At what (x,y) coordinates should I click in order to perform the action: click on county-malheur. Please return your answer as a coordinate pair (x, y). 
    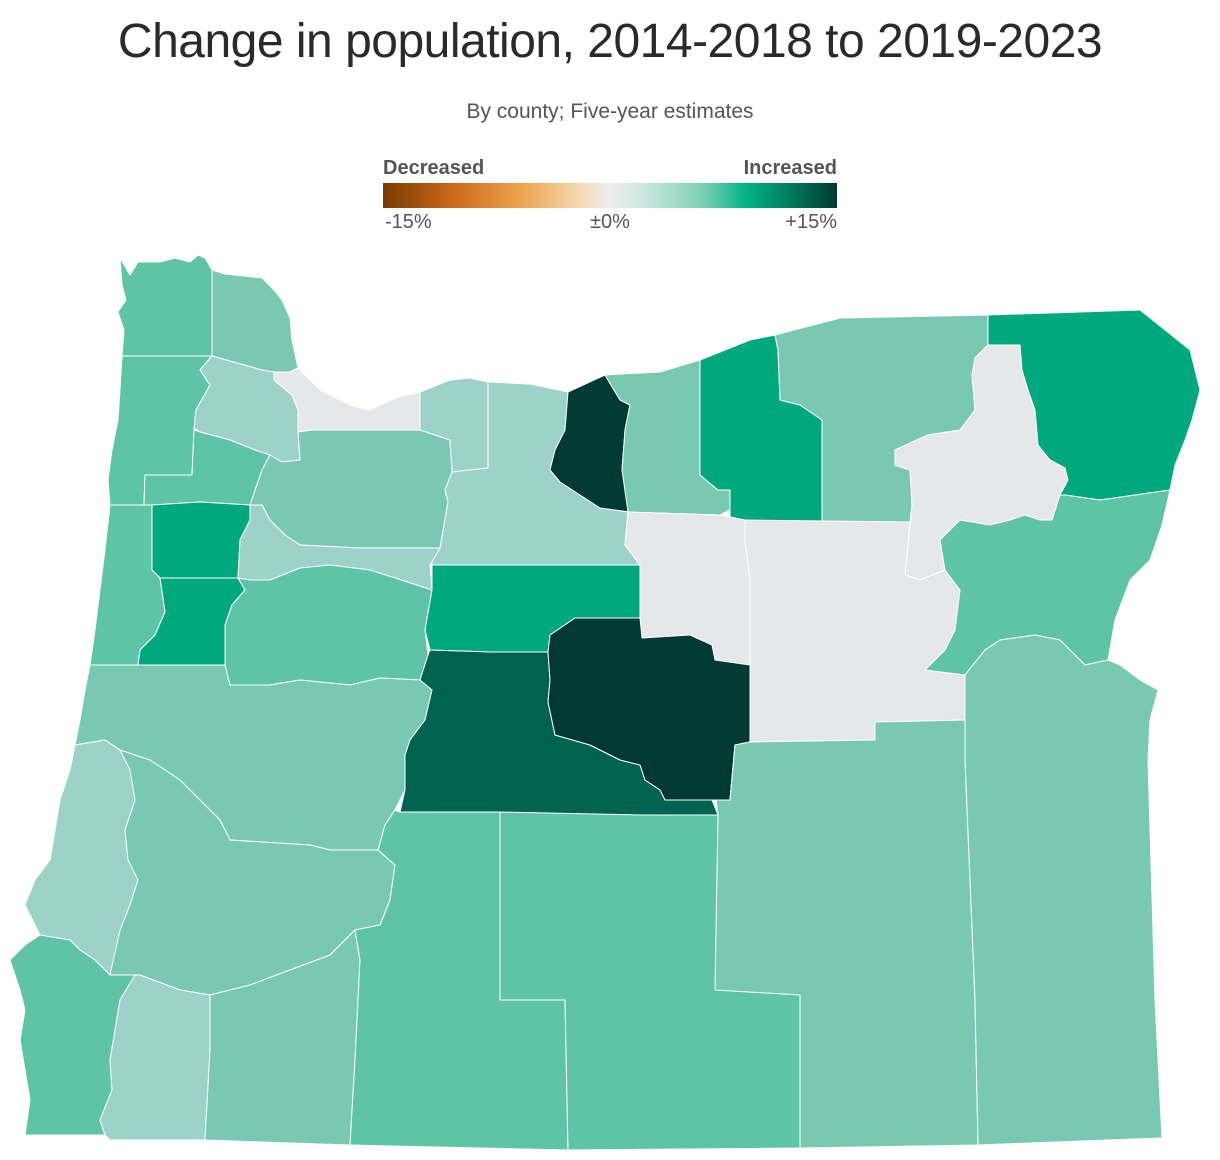
    Looking at the image, I should click on (1063, 890).